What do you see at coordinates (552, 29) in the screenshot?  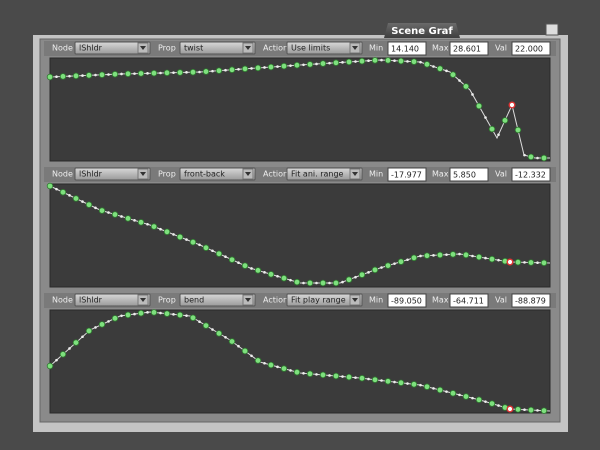 I see `menu-icon` at bounding box center [552, 29].